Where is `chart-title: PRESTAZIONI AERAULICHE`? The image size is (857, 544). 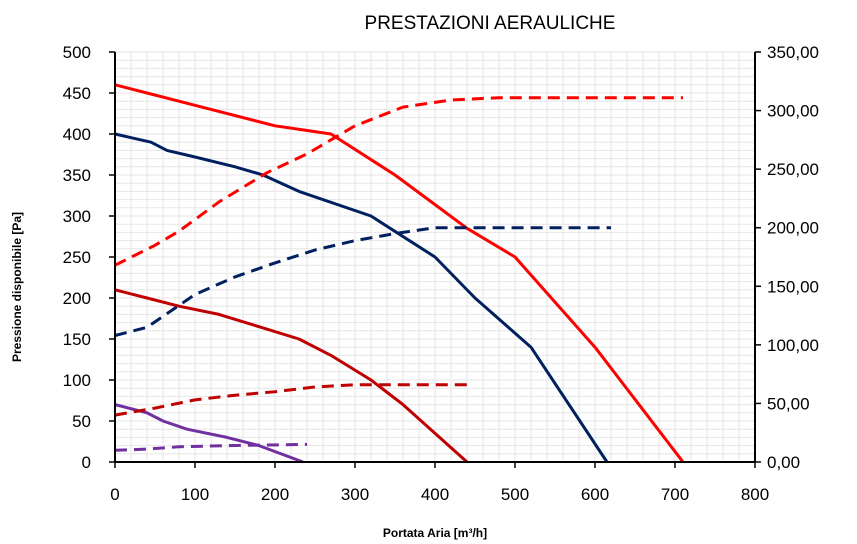
chart-title: PRESTAZIONI AERAULICHE is located at coordinates (490, 23).